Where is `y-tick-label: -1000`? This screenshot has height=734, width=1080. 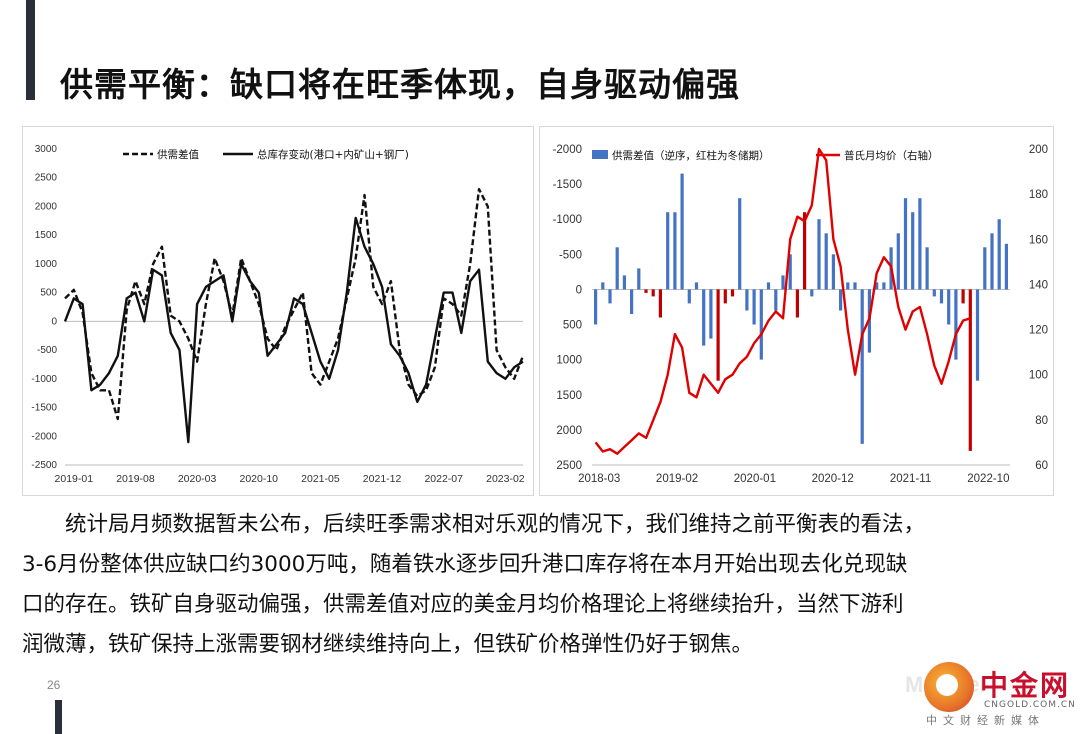
y-tick-label: -1000 is located at coordinates (44, 379).